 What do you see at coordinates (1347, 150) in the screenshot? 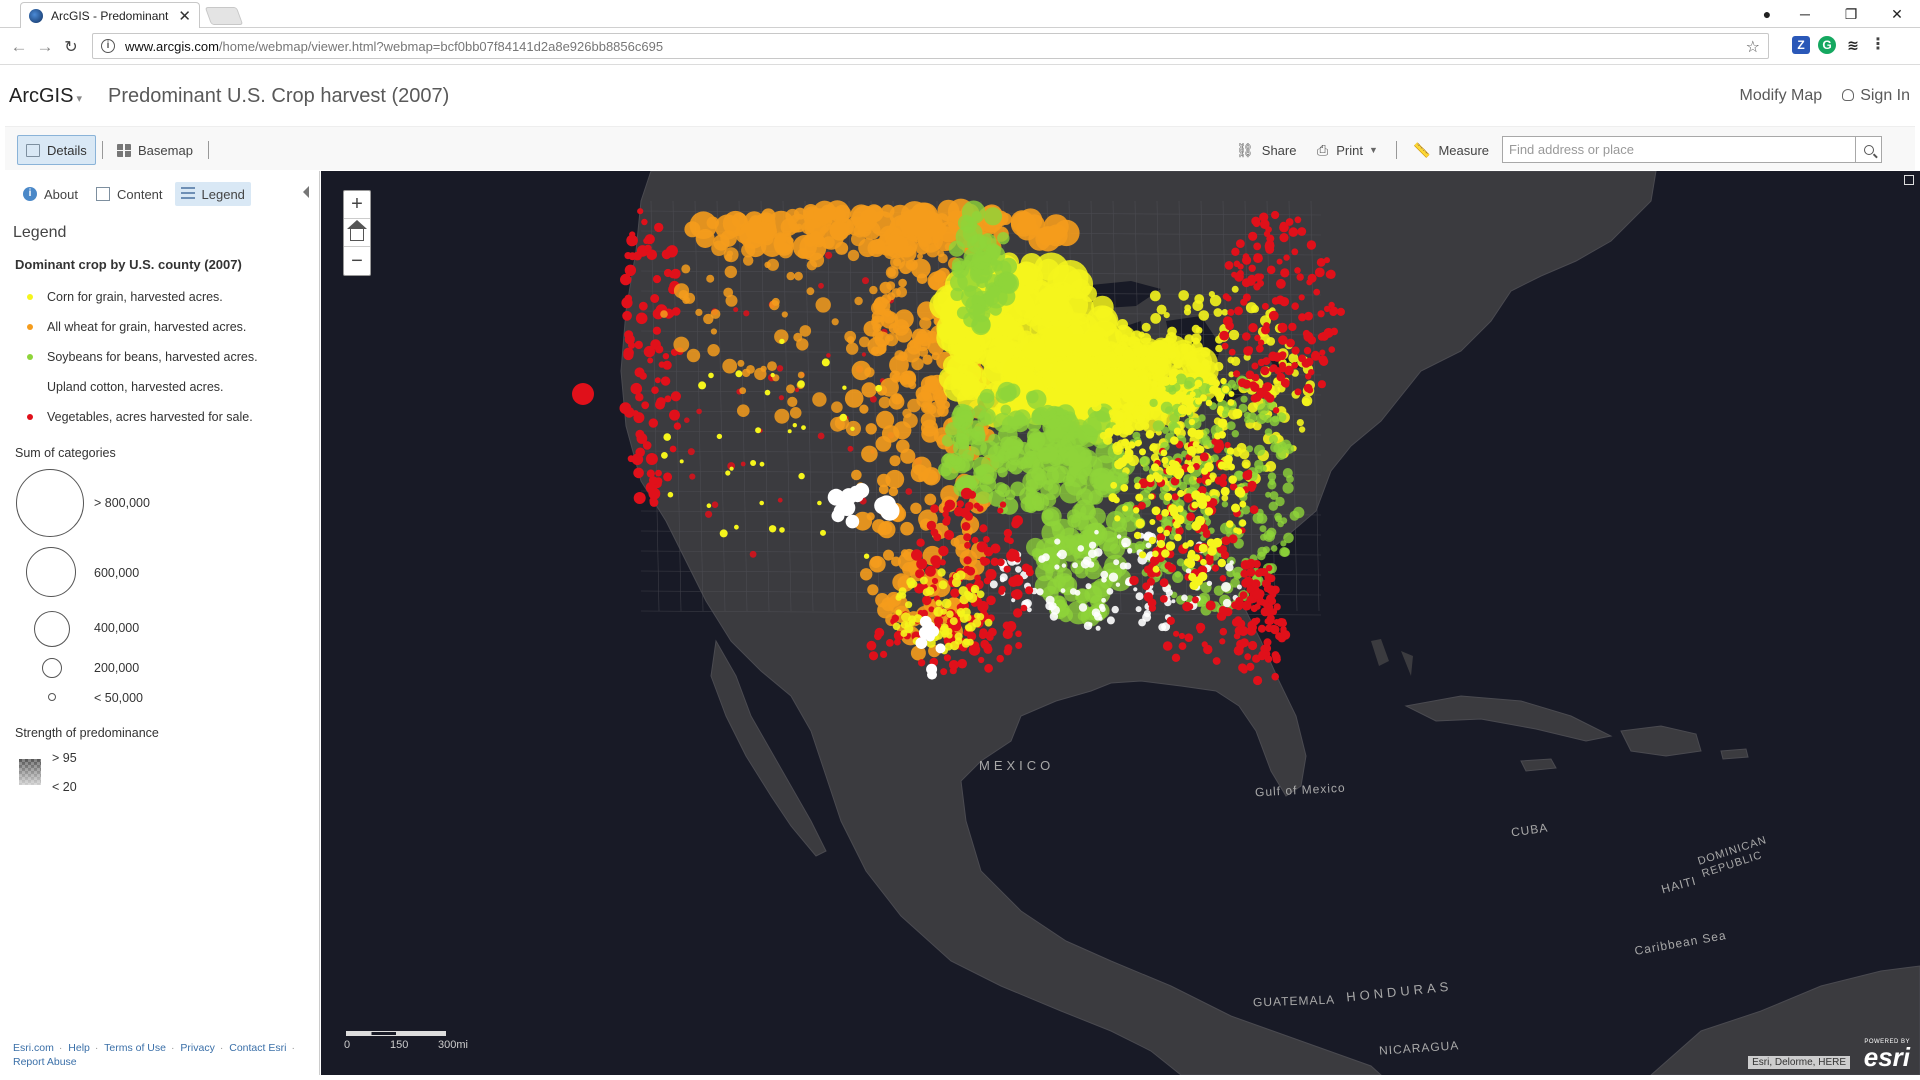
I see `print-button: ⎙ Print ▼` at bounding box center [1347, 150].